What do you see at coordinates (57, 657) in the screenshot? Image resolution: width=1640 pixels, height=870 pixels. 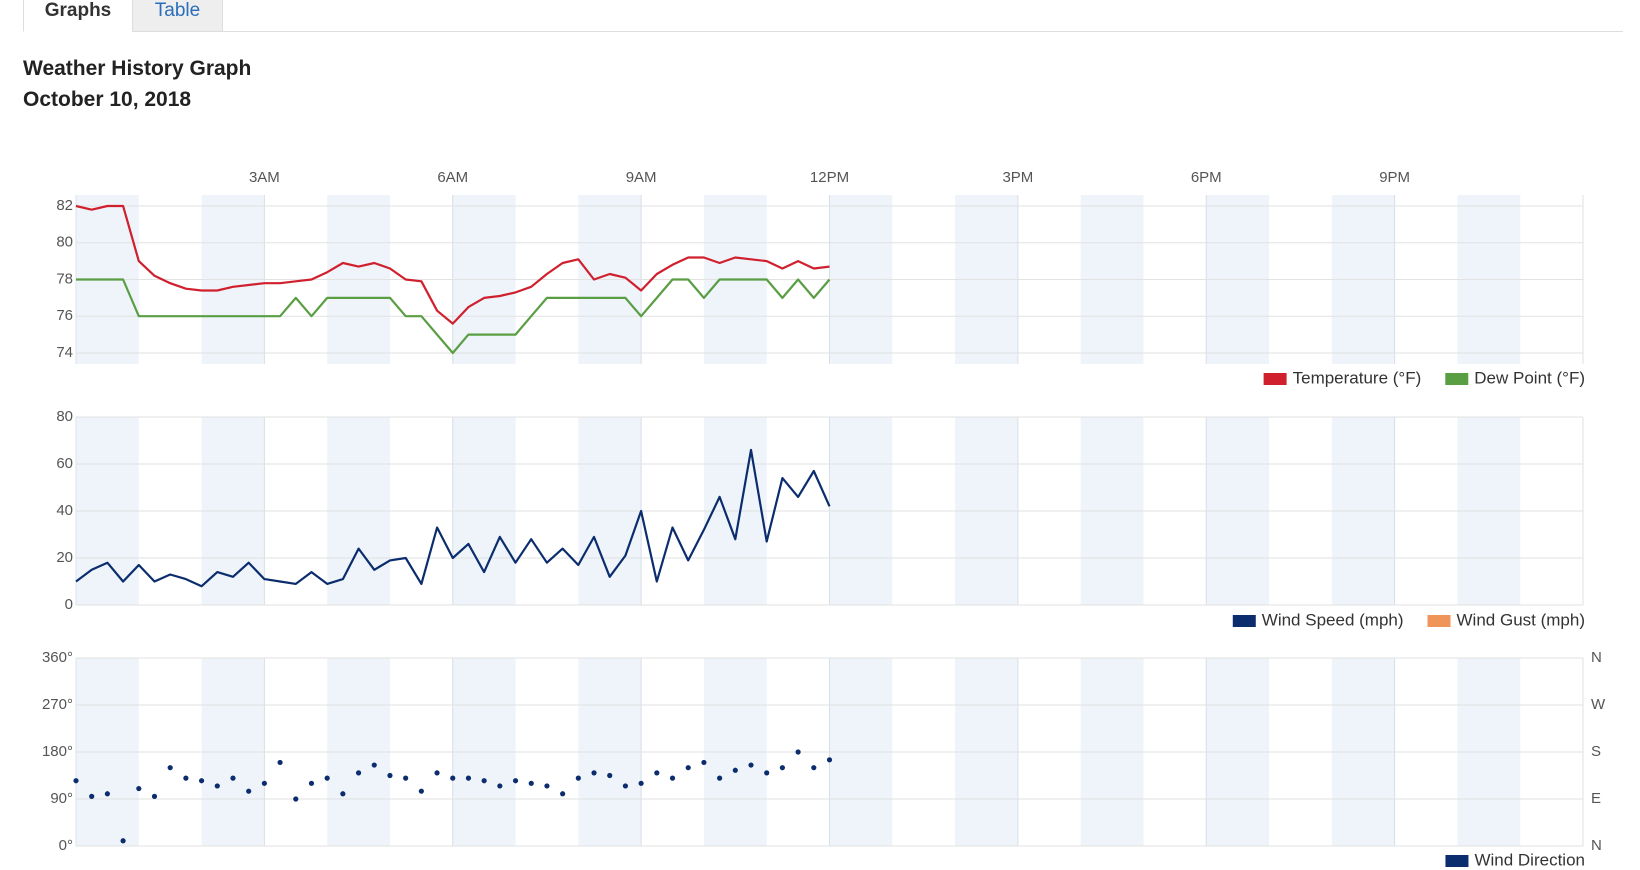 I see `y-tick-label: 360°` at bounding box center [57, 657].